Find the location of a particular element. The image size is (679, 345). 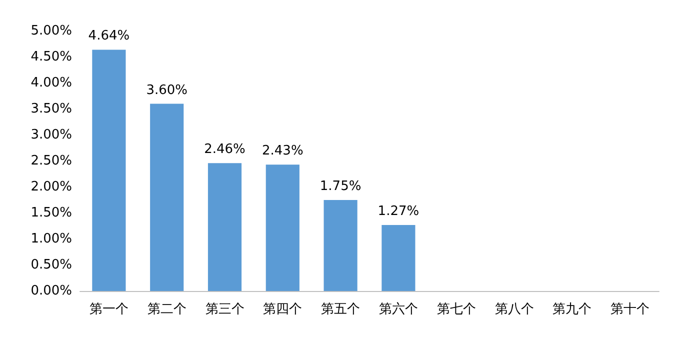

x-tick-label: 第七个 is located at coordinates (456, 309).